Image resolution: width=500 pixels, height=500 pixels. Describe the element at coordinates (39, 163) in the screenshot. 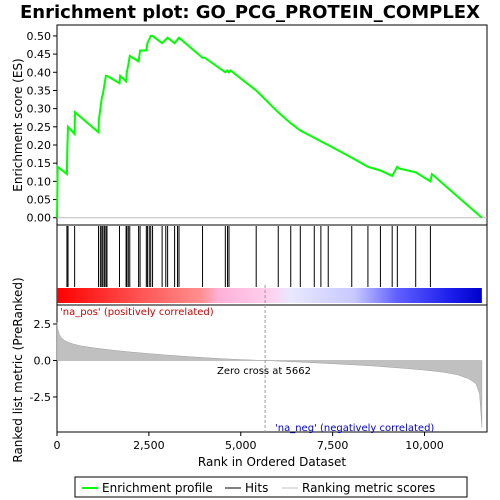

I see `es-y-tick-label: 0.15` at that location.